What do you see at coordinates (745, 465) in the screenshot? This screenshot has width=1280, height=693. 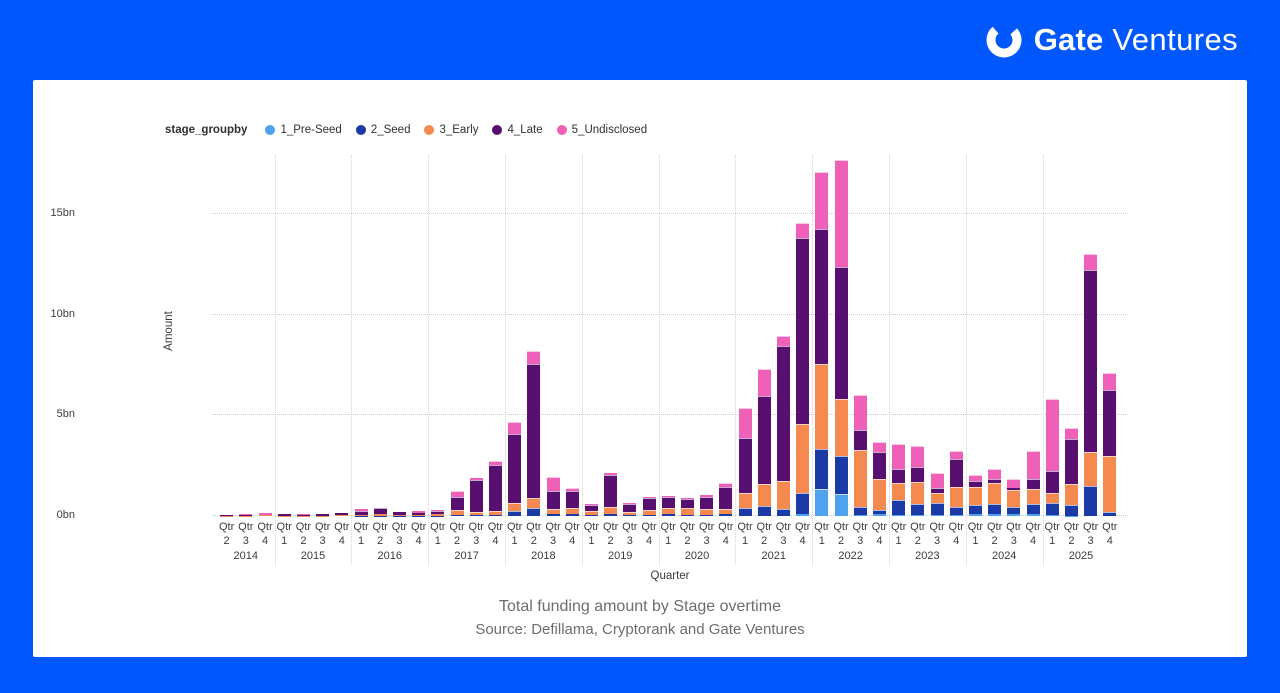 I see `segment-2021-q1-4_Late` at bounding box center [745, 465].